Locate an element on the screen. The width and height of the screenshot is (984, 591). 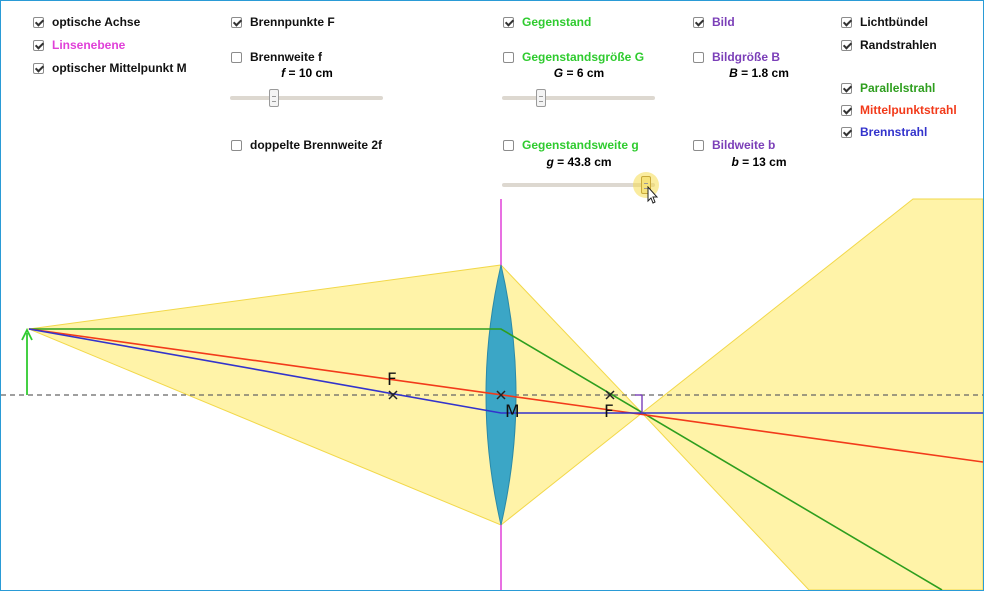
object-checkbox is located at coordinates (508, 22).